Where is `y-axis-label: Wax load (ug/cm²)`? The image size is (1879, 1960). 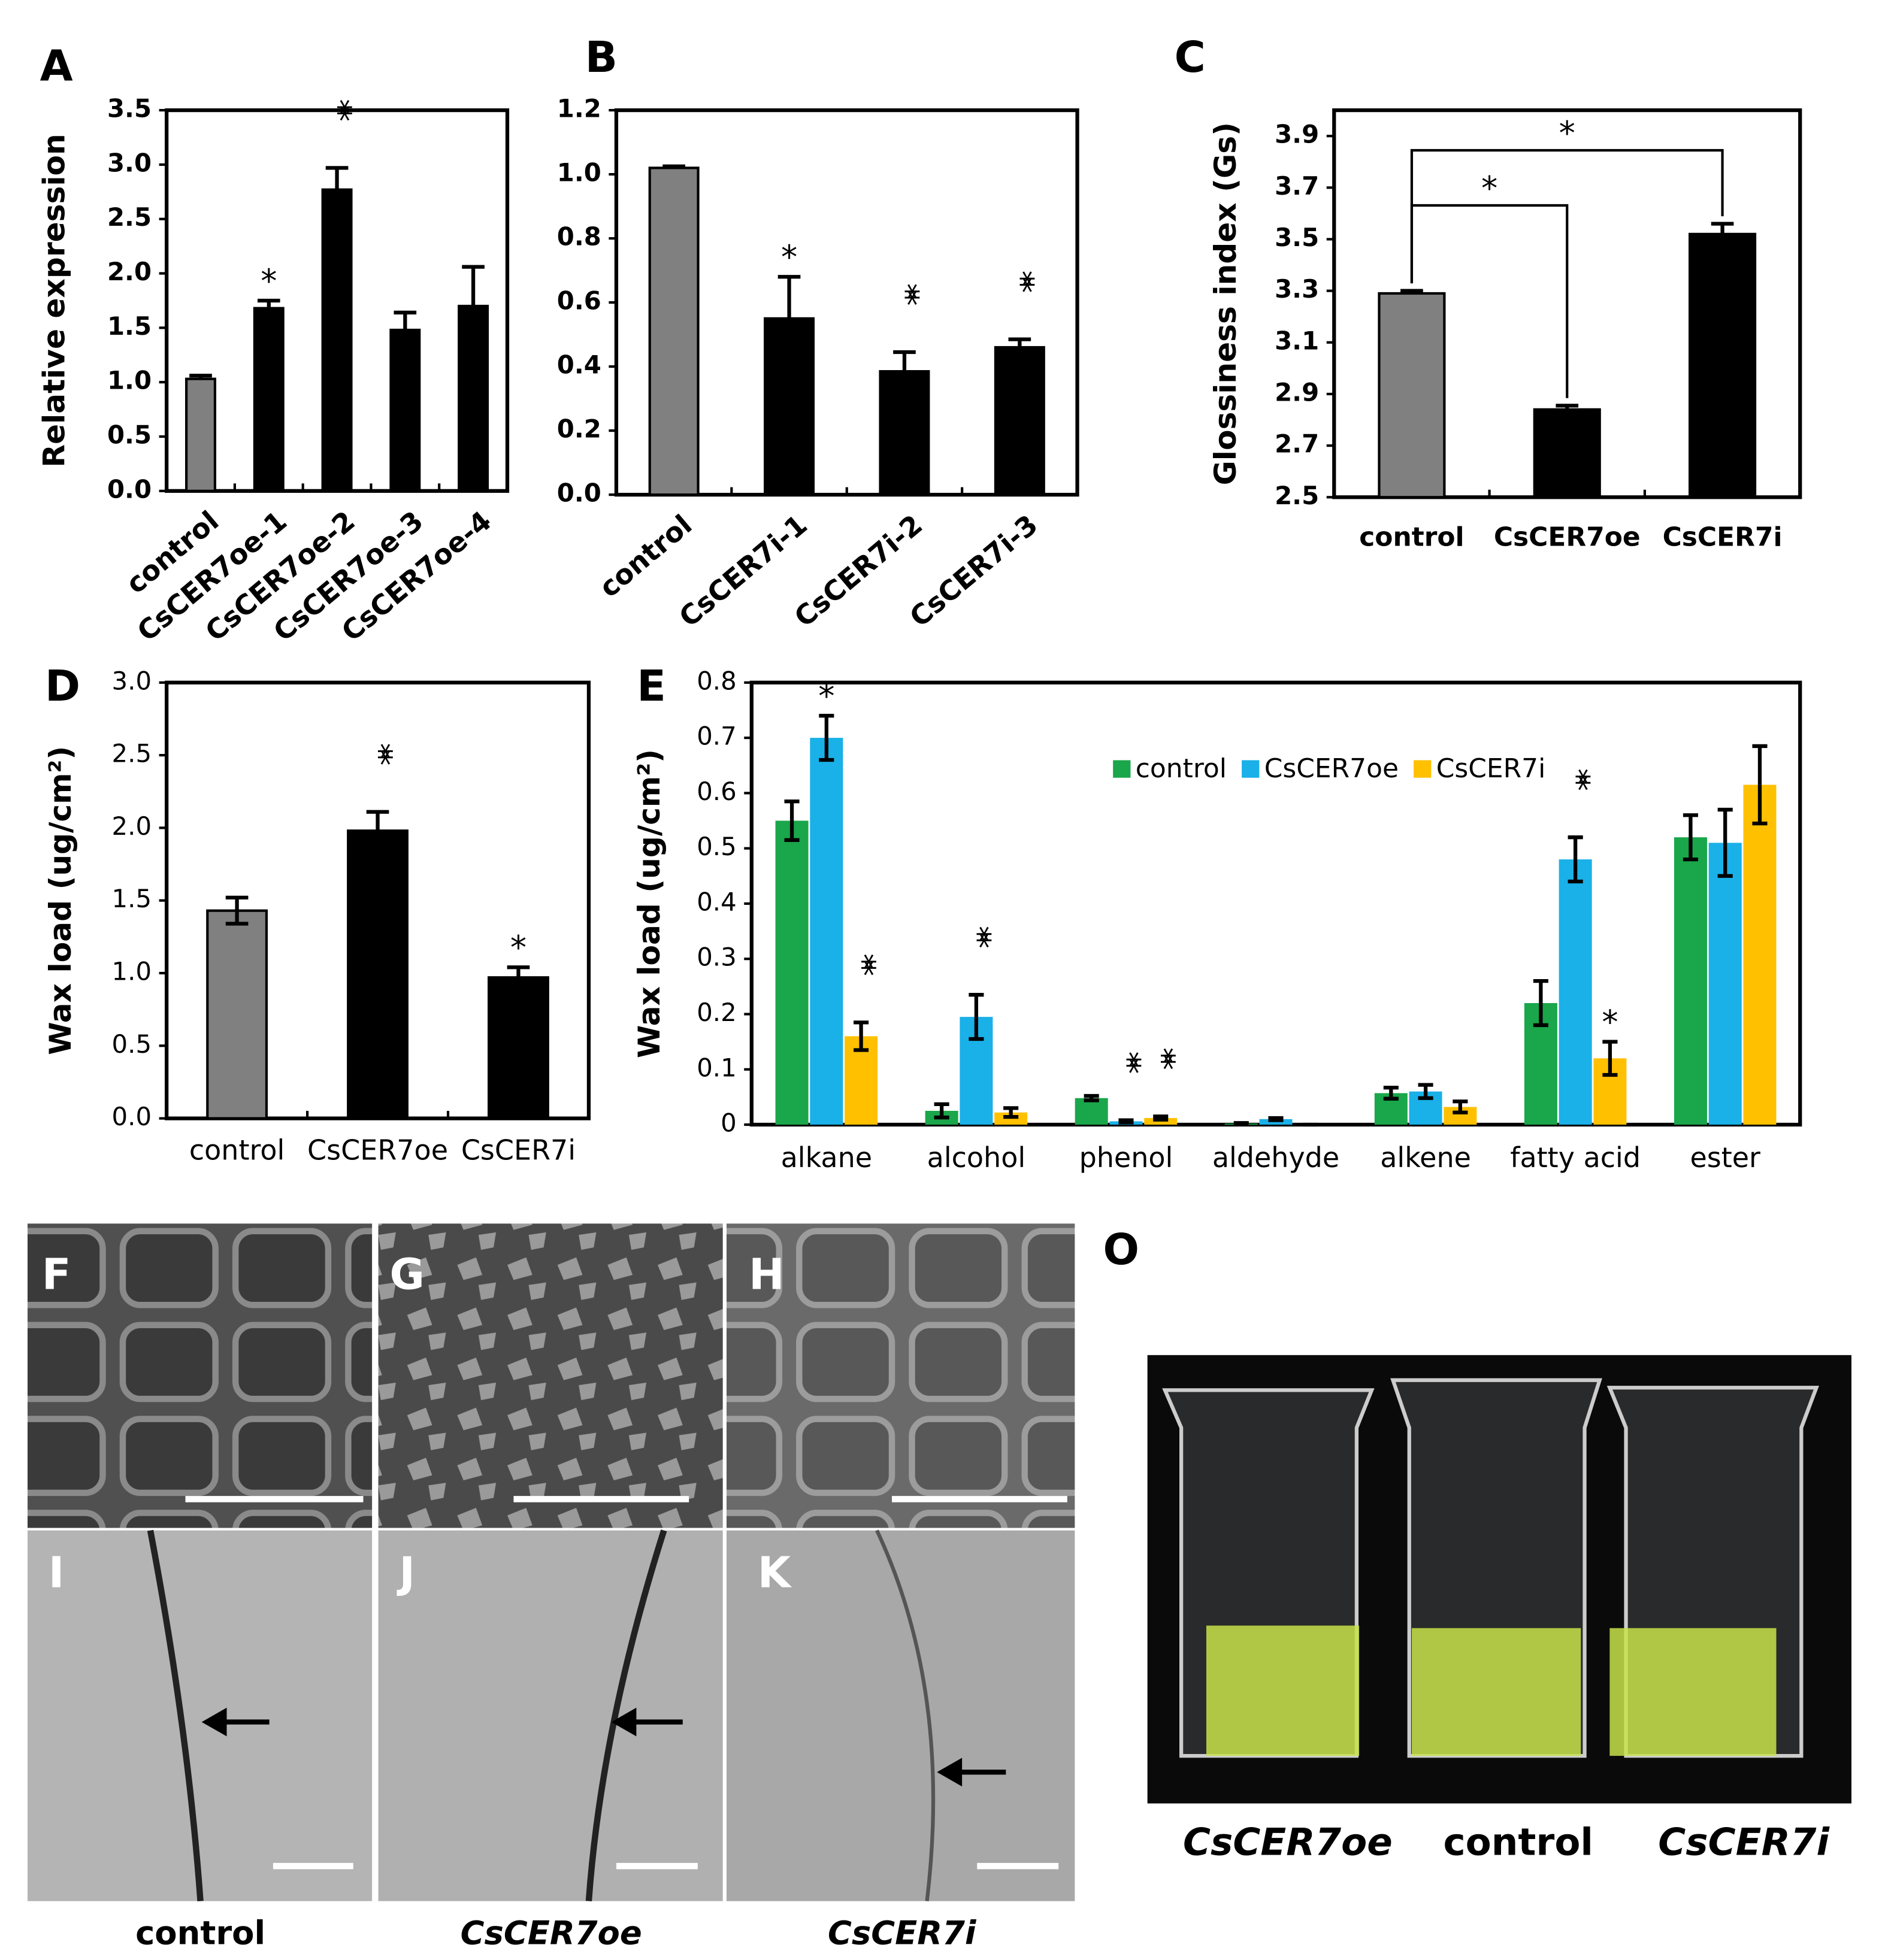 y-axis-label: Wax load (ug/cm²) is located at coordinates (649, 903).